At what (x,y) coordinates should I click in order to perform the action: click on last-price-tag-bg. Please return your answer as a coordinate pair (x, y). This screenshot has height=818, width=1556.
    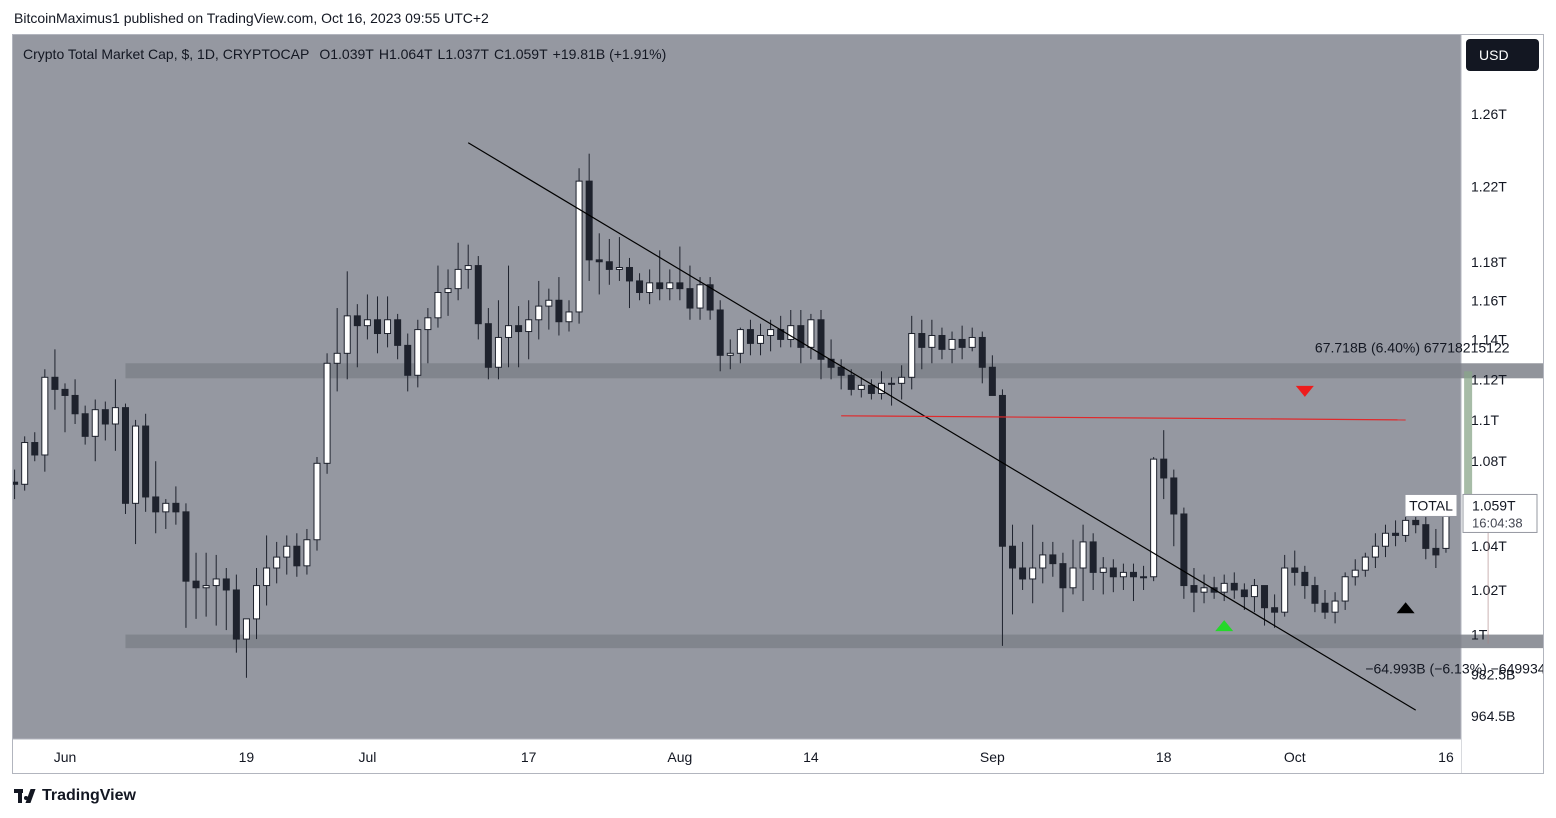
    Looking at the image, I should click on (1500, 513).